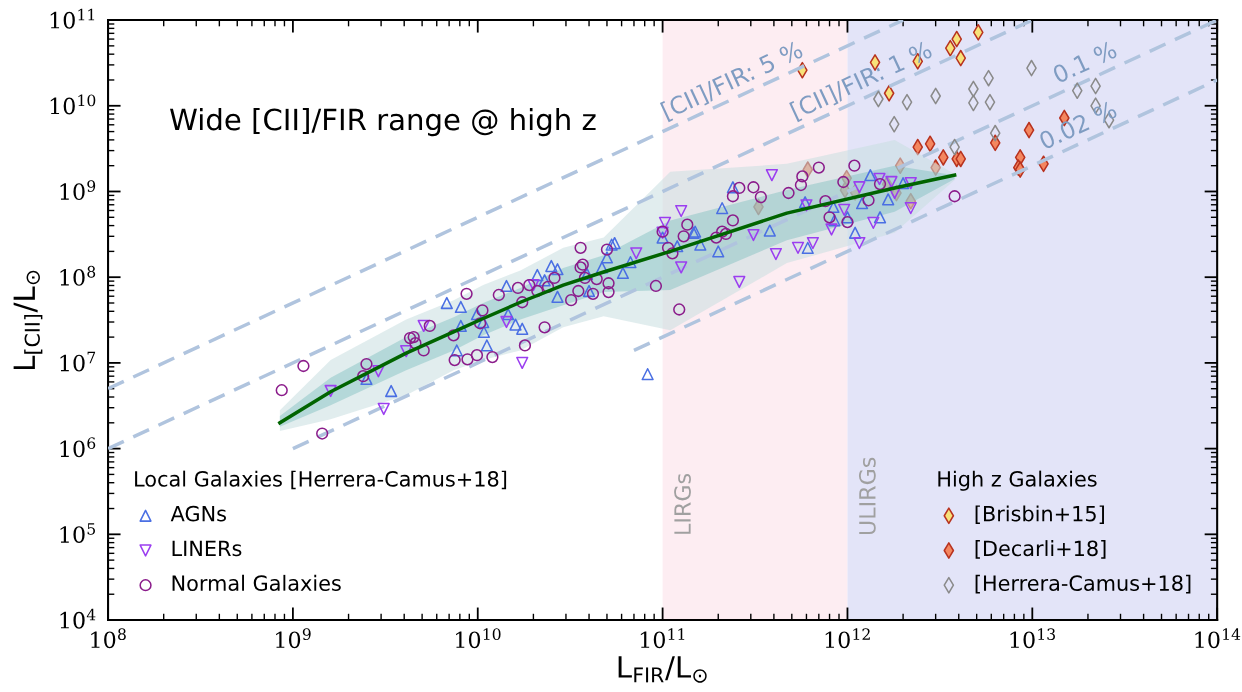  Describe the element at coordinates (78, 190) in the screenshot. I see `y-tick-label: 10$^{9}$` at that location.